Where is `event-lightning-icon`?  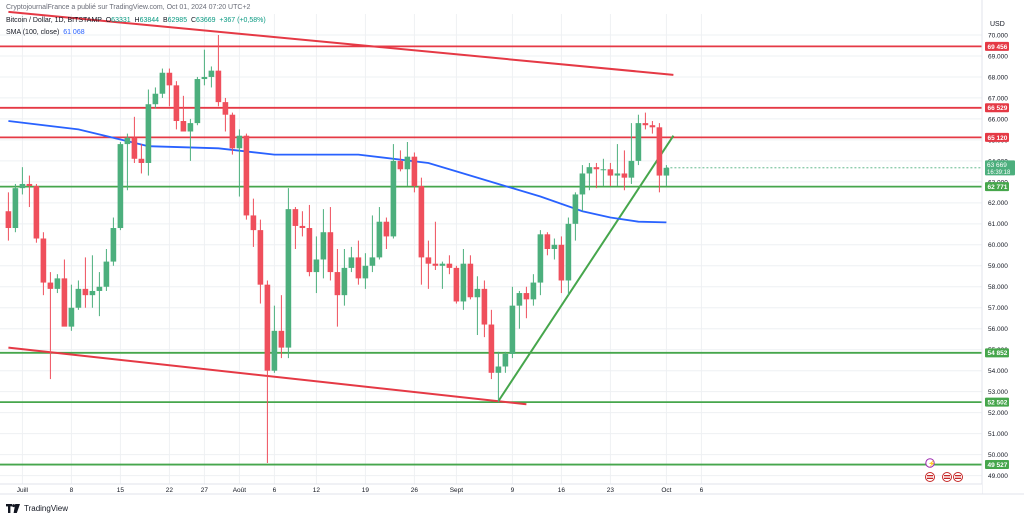 event-lightning-icon is located at coordinates (930, 463).